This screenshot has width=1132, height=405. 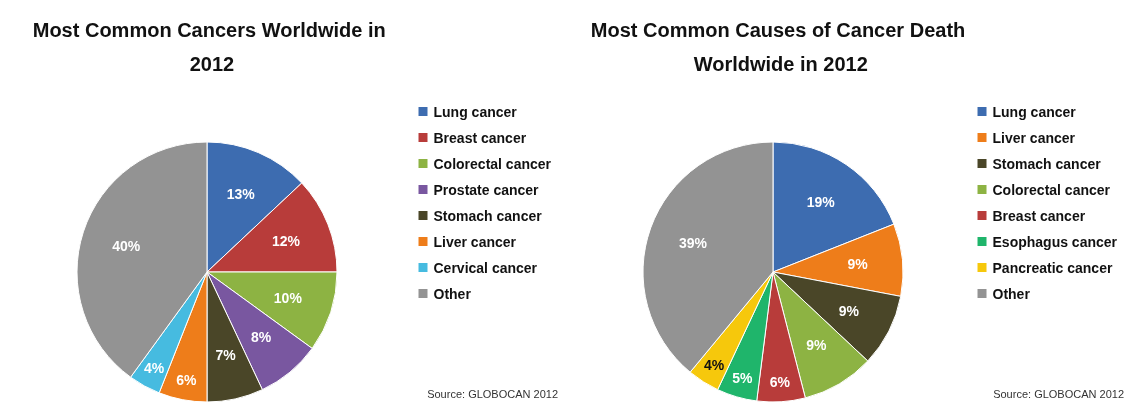 What do you see at coordinates (485, 267) in the screenshot?
I see `legend-label: Cervical cancer` at bounding box center [485, 267].